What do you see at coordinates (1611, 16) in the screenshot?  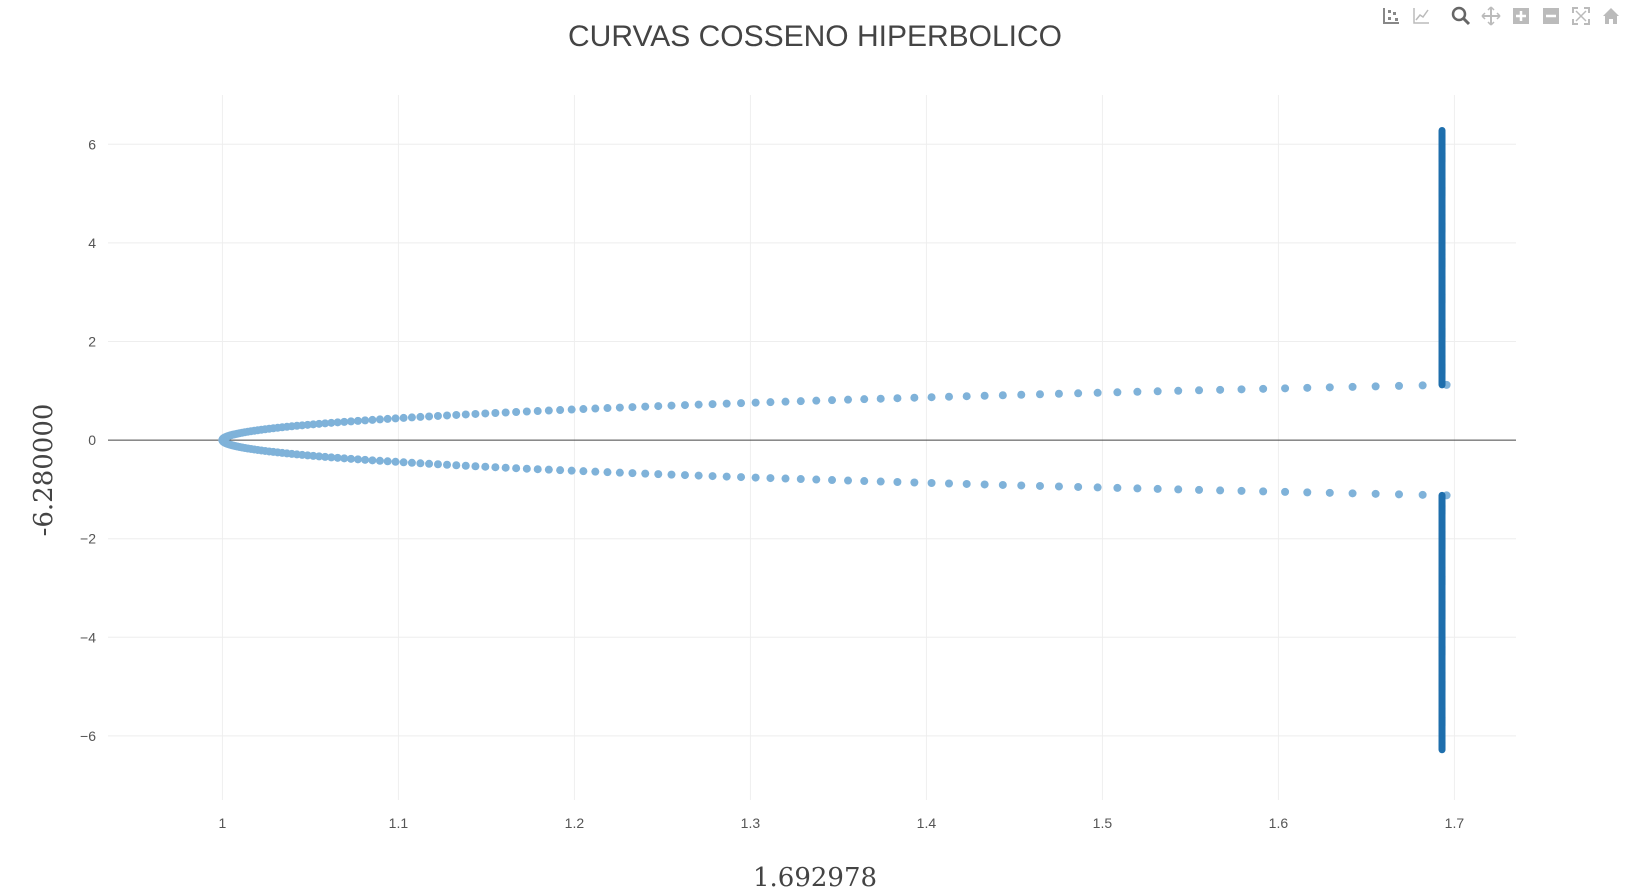 I see `home-icon` at bounding box center [1611, 16].